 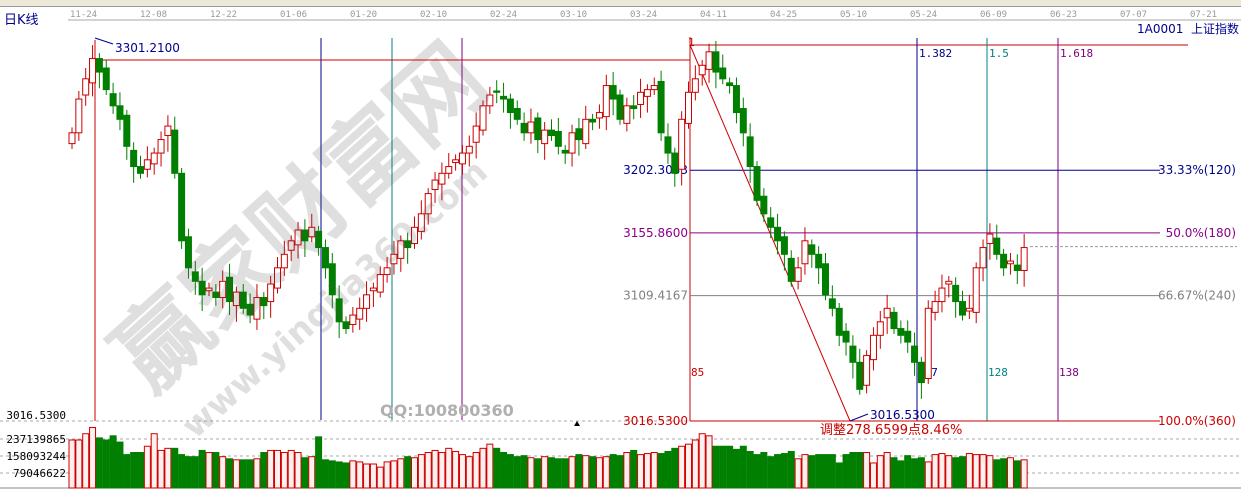 I want to click on high-pointer, so click(x=104, y=41).